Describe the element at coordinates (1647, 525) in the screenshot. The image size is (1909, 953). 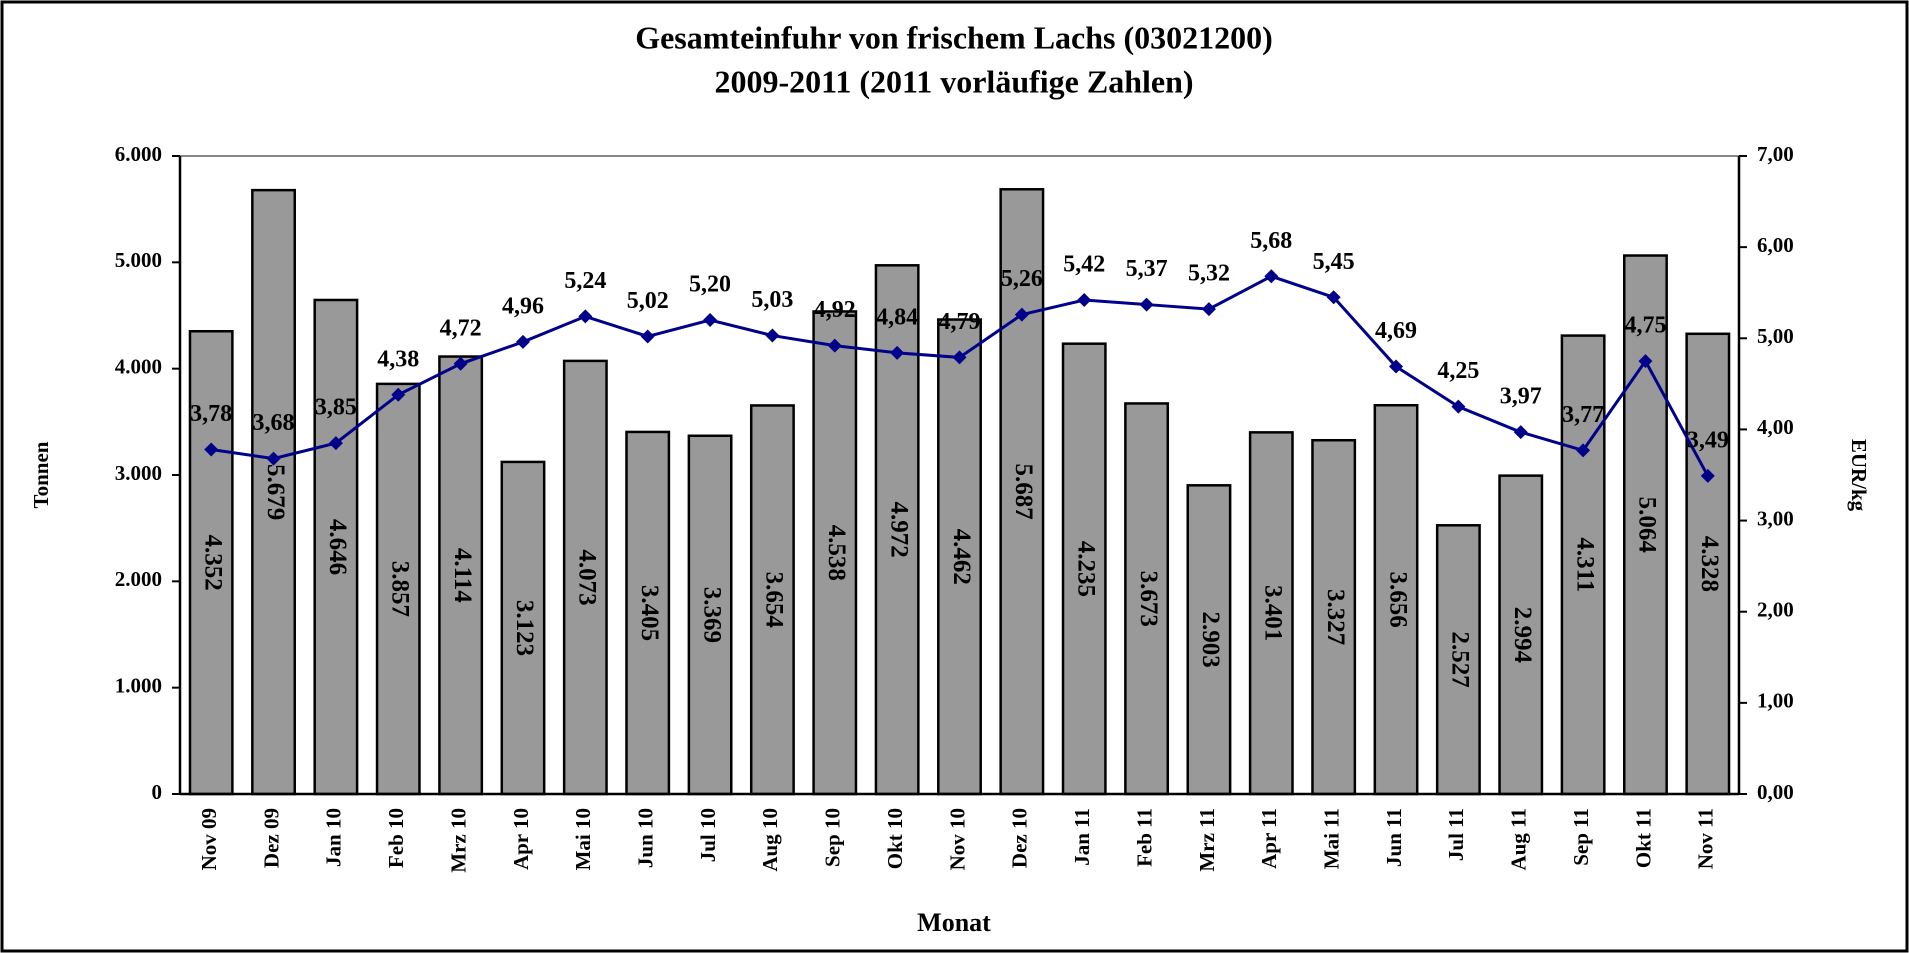
I see `bar-value-label: 5.064` at that location.